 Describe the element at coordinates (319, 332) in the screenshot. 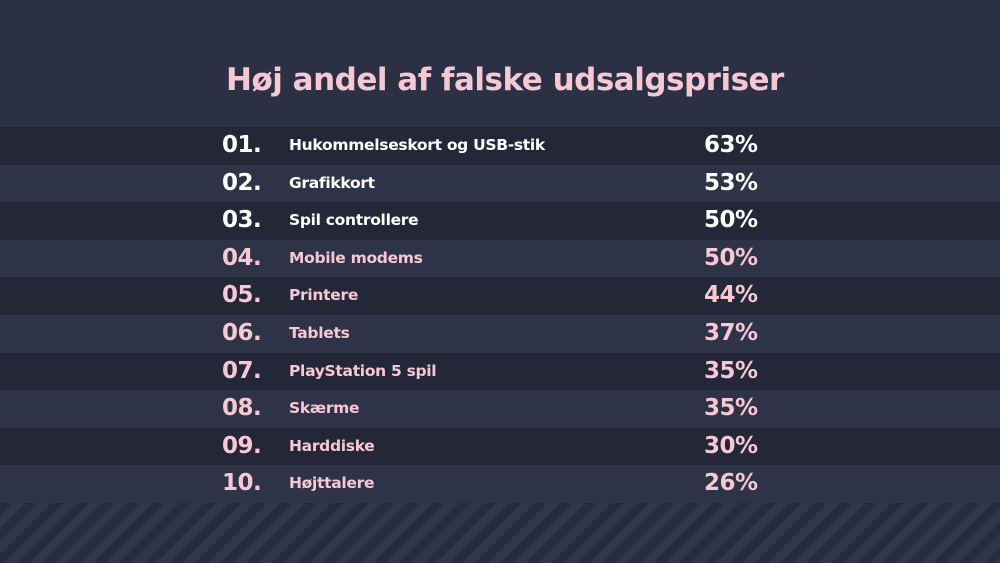

I see `row-label: Tablets` at that location.